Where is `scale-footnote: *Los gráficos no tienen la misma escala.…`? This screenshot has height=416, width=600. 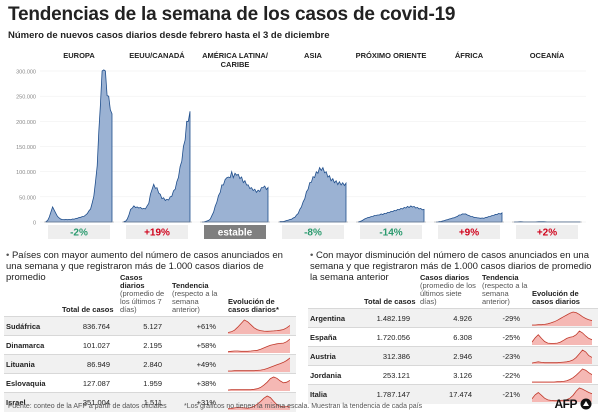 scale-footnote: *Los gráficos no tienen la misma escala.… is located at coordinates (303, 406).